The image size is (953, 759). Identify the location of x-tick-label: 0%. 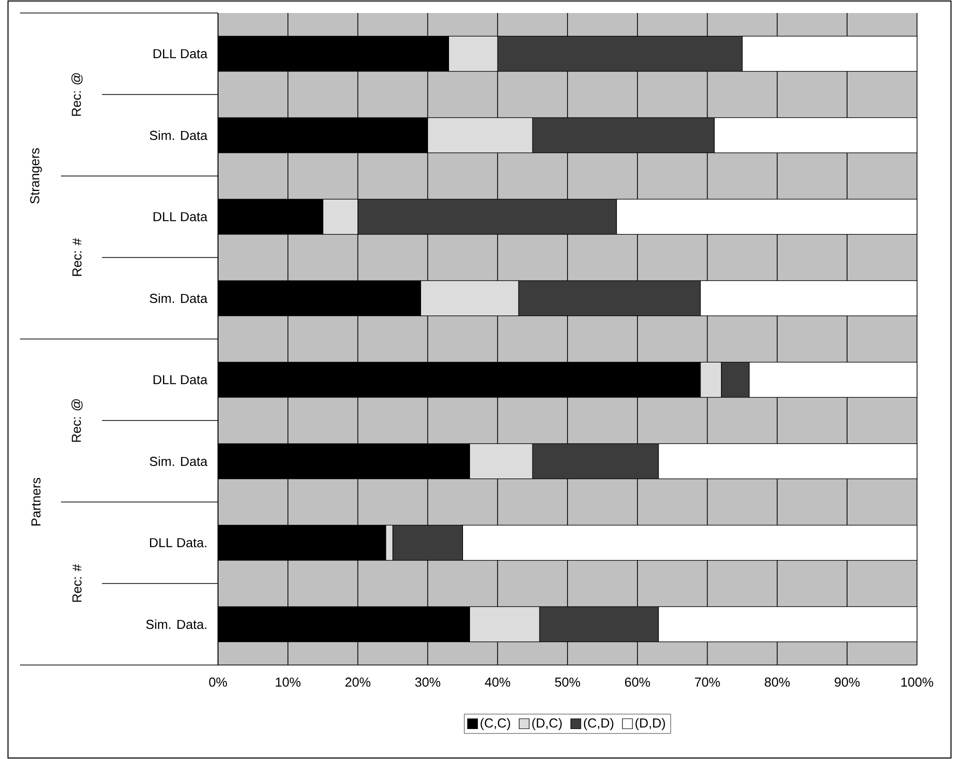
(218, 682).